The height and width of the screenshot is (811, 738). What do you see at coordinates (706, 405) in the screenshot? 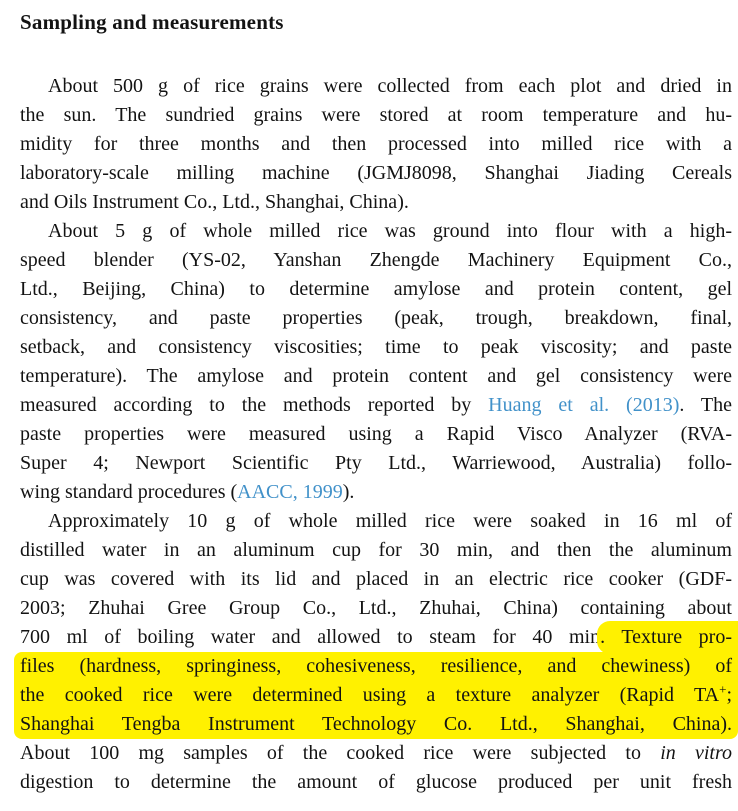
I see `text-segment: . The` at bounding box center [706, 405].